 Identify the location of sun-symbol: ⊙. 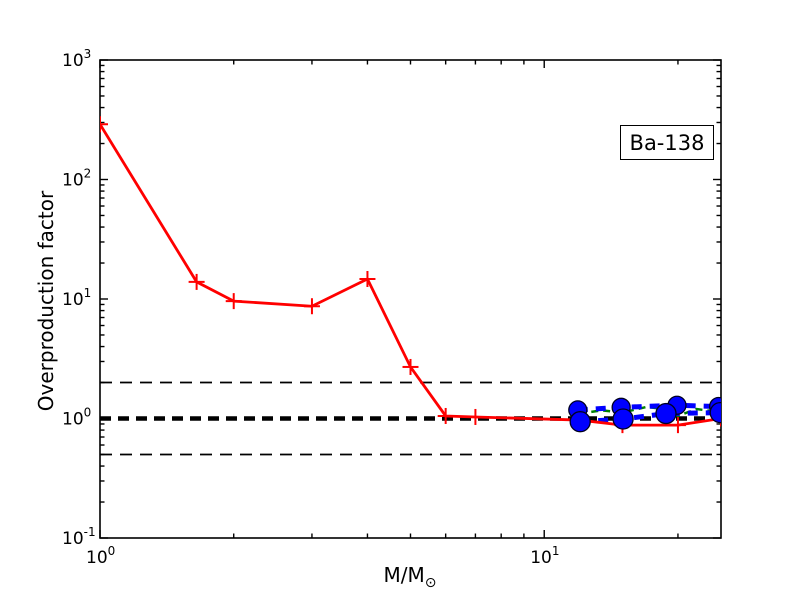
(430, 583).